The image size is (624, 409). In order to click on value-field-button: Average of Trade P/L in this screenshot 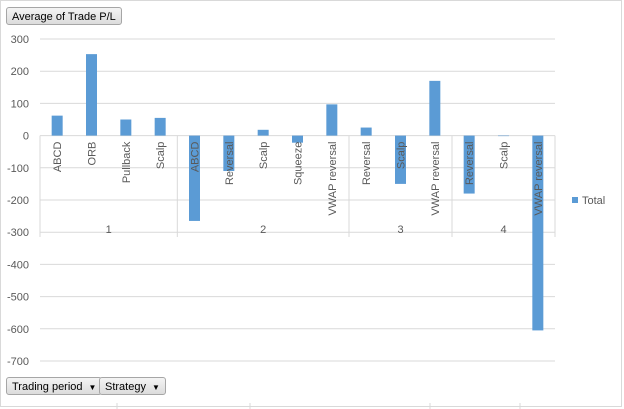, I will do `click(64, 16)`.